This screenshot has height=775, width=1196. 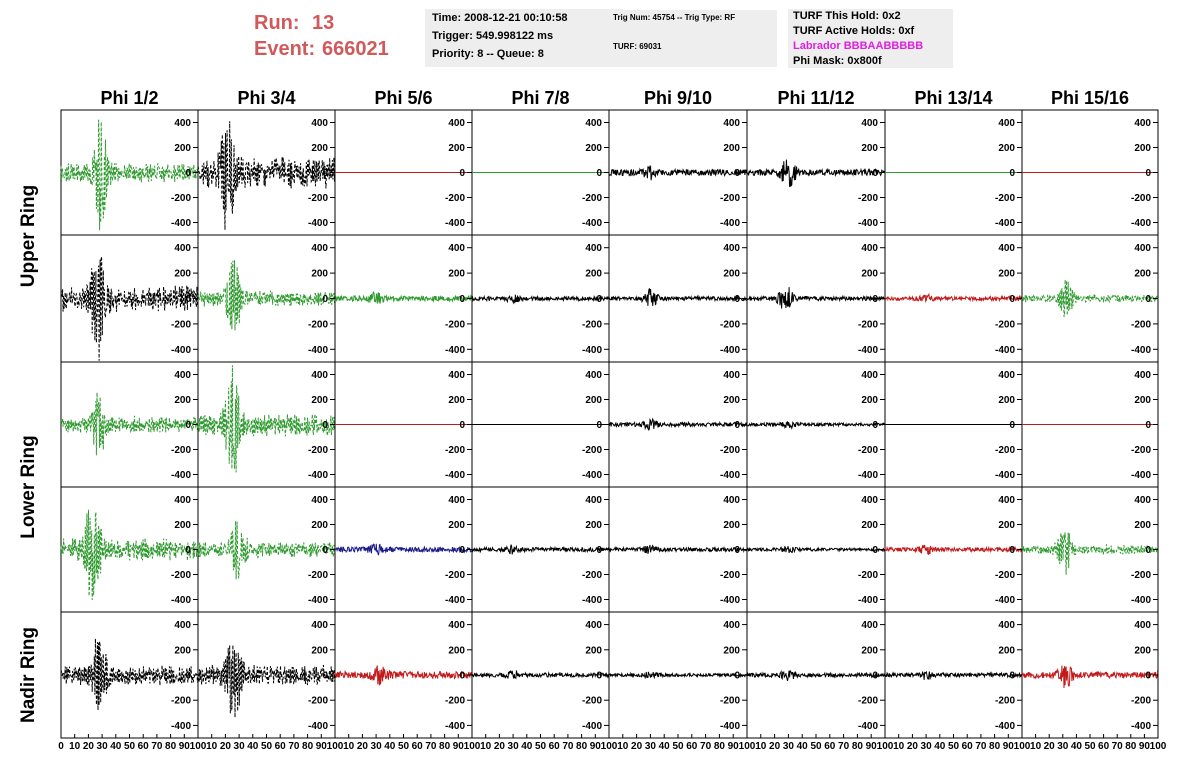 I want to click on event-label: Event:, so click(x=285, y=49).